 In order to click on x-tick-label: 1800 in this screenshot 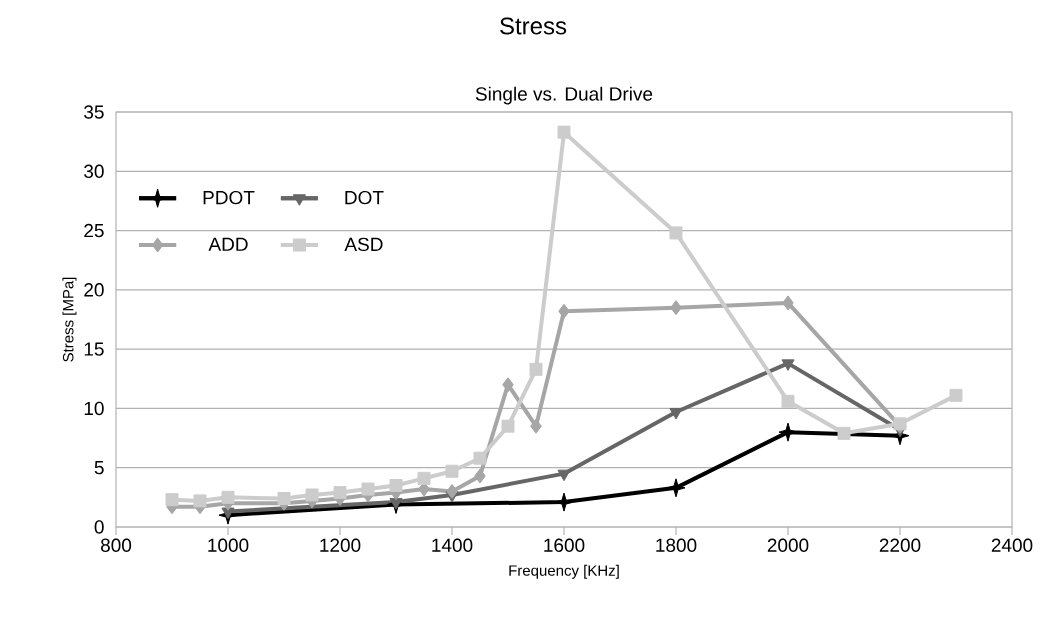, I will do `click(676, 545)`.